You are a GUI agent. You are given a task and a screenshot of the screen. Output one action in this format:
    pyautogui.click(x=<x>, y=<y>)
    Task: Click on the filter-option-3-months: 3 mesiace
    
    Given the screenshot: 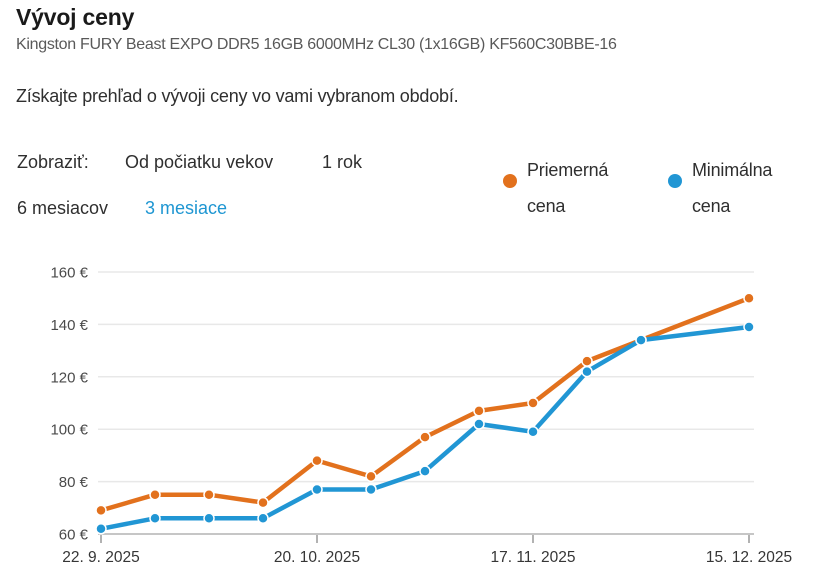 What is the action you would take?
    pyautogui.click(x=186, y=208)
    